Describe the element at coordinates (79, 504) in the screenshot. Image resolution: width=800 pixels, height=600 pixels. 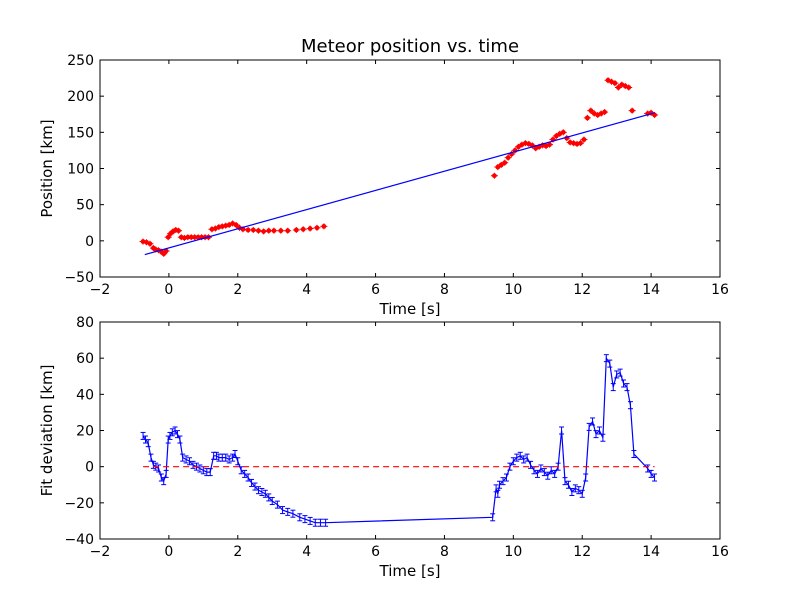
I see `y-tick-label: −20` at that location.